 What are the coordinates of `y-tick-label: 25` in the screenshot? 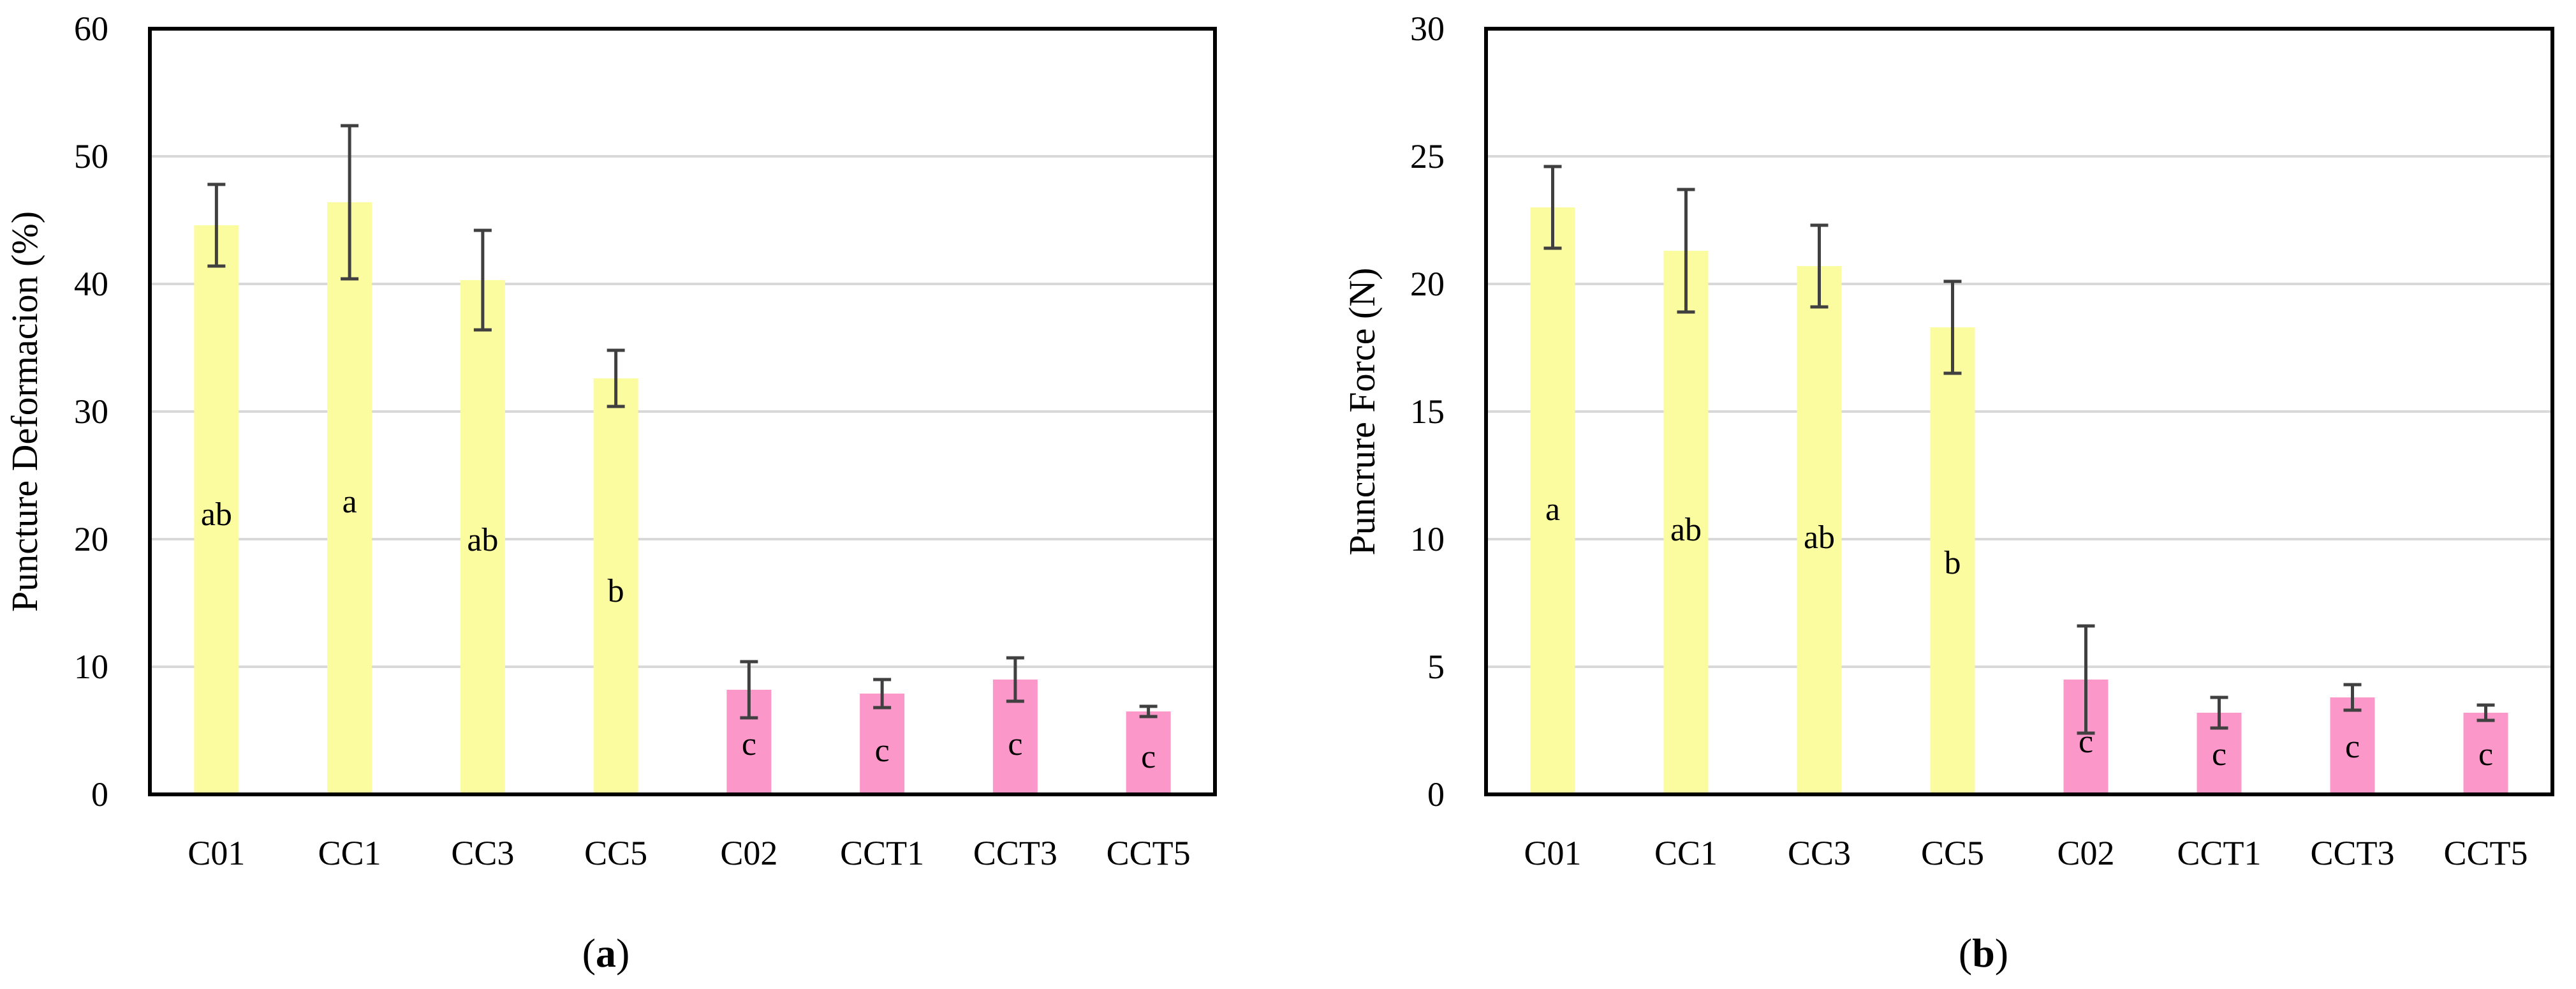 It's located at (1427, 156).